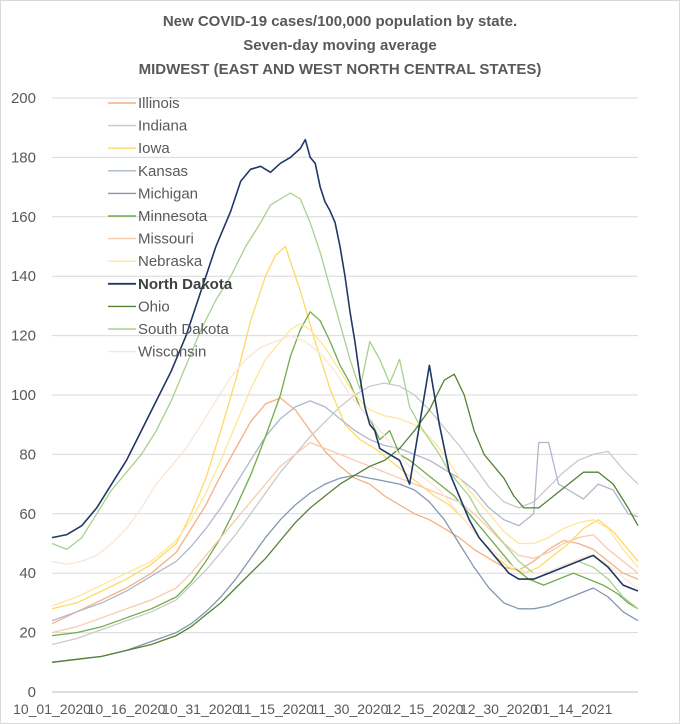 Image resolution: width=680 pixels, height=724 pixels. I want to click on y-tick-label: 180, so click(23, 157).